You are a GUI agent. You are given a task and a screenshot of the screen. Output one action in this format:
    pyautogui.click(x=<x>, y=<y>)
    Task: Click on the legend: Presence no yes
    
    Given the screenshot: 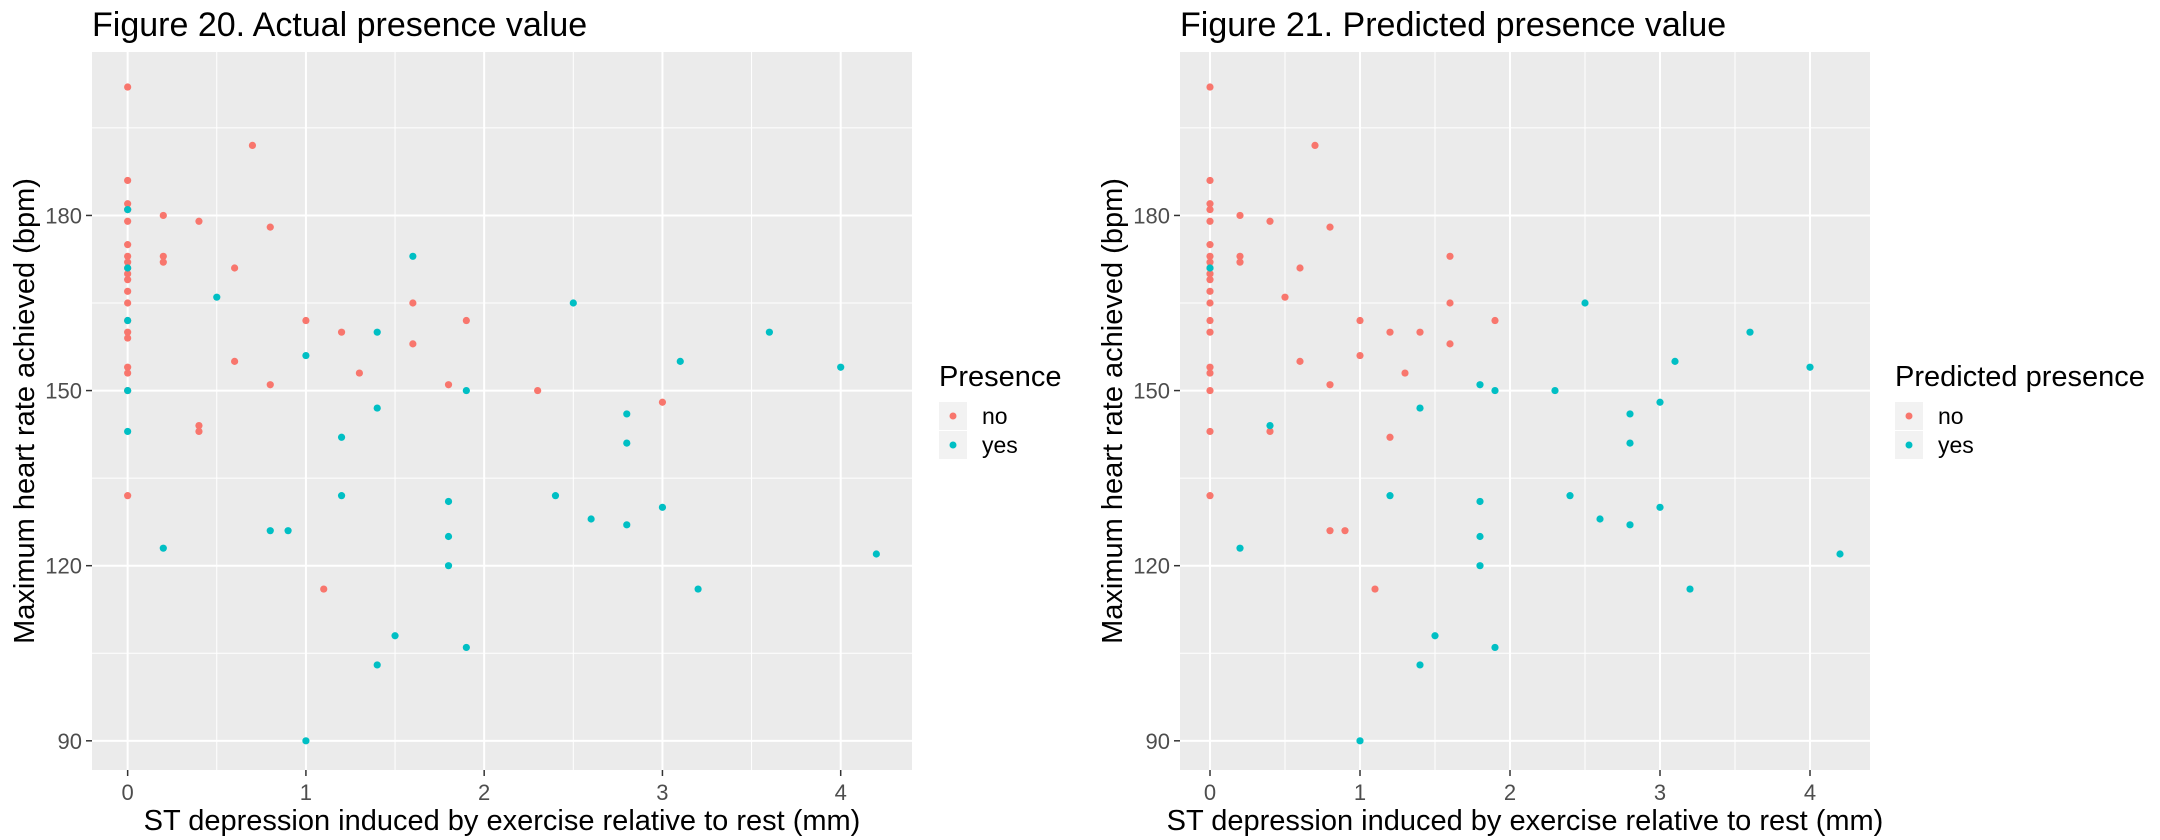 What is the action you would take?
    pyautogui.click(x=1000, y=410)
    